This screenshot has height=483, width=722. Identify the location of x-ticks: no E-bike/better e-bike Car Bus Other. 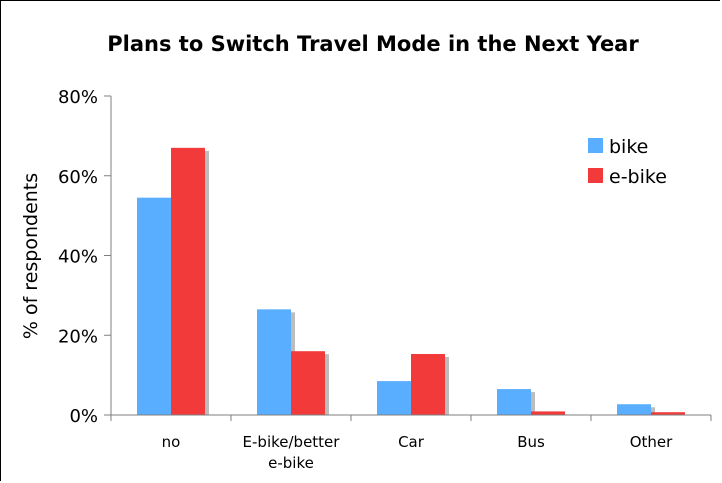
(411, 443).